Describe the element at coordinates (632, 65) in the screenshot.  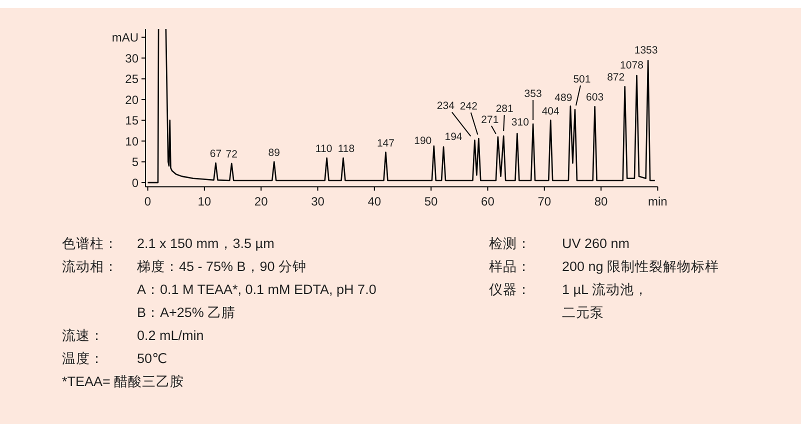
I see `annotation: 1078` at that location.